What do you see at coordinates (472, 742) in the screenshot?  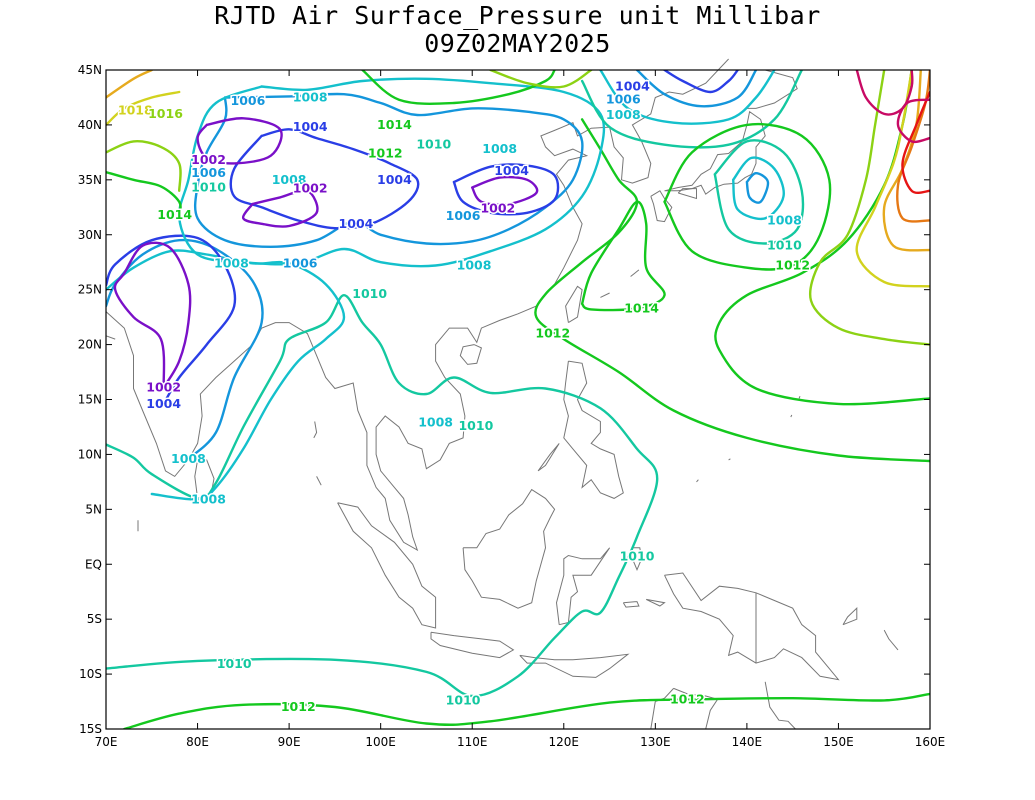 I see `x-tick-label: 110E` at bounding box center [472, 742].